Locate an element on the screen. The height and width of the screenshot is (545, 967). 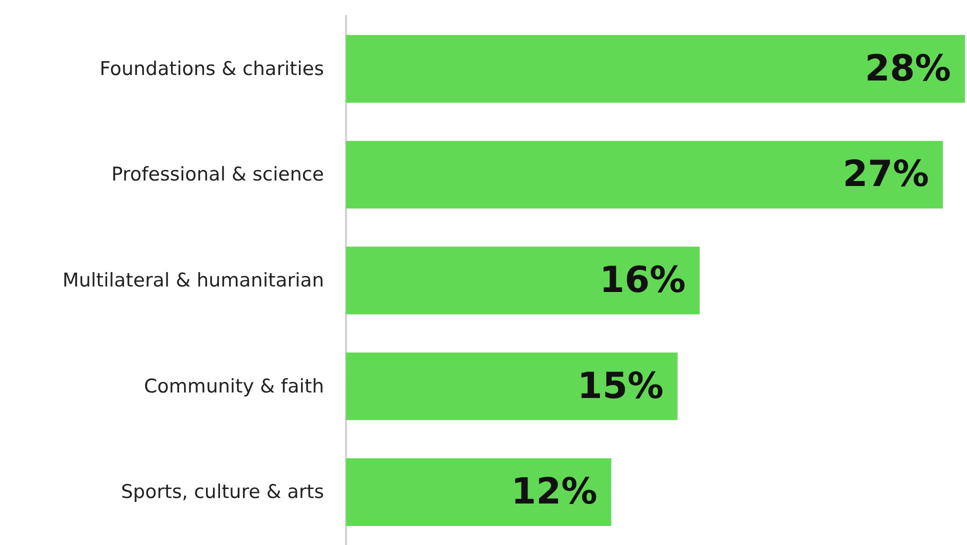
y-tick-label: Sports, culture & arts is located at coordinates (222, 492).